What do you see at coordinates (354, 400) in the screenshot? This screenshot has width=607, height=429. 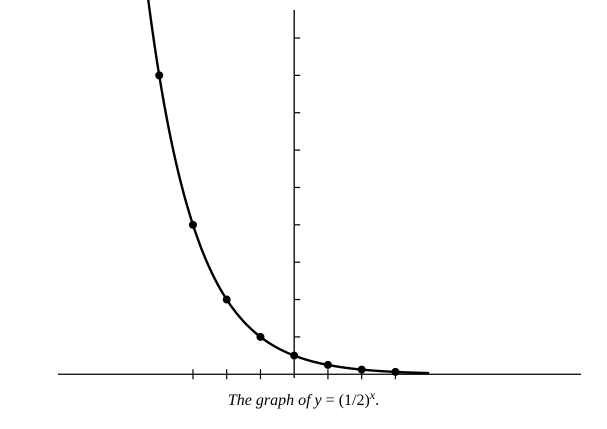 I see `caption-base: (1/2)` at bounding box center [354, 400].